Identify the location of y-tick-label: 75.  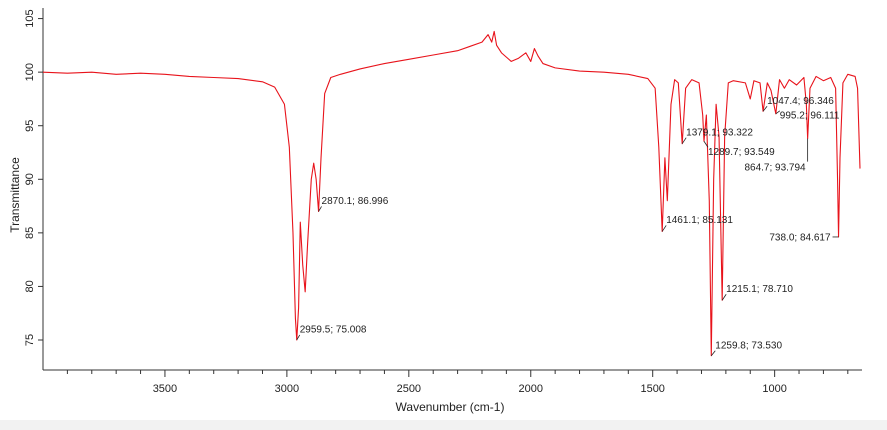
(30, 340).